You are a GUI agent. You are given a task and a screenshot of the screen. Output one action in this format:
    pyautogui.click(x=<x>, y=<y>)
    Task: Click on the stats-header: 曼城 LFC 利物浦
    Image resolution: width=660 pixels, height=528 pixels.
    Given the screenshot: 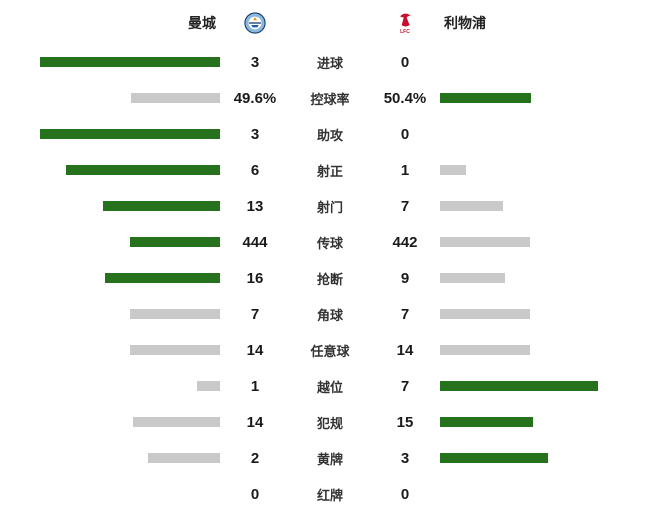 What is the action you would take?
    pyautogui.click(x=330, y=21)
    